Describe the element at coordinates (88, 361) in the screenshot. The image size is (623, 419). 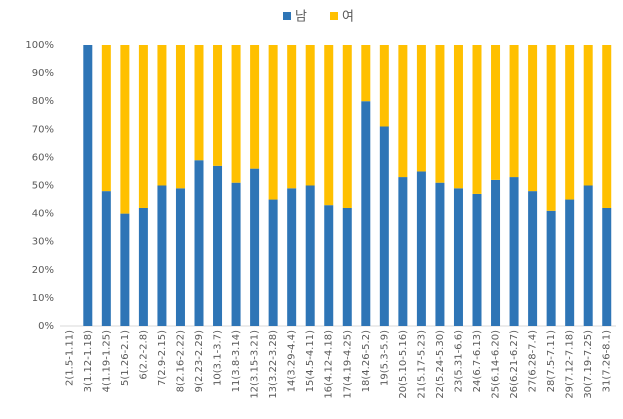
I see `x-tick-label: 3(1.12-1.18)` at that location.